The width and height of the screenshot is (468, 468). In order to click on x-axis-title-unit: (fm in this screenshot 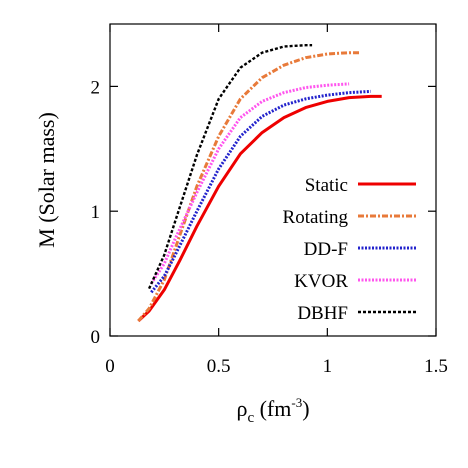, I will do `click(272, 408)`.